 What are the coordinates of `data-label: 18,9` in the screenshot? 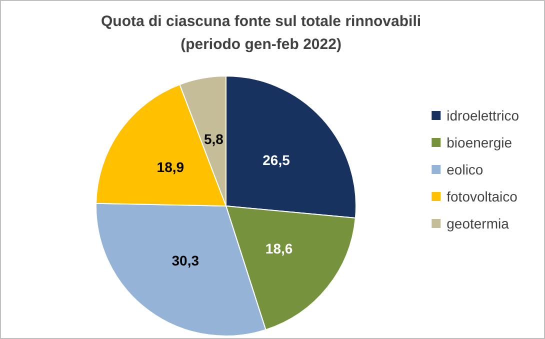 It's located at (170, 166).